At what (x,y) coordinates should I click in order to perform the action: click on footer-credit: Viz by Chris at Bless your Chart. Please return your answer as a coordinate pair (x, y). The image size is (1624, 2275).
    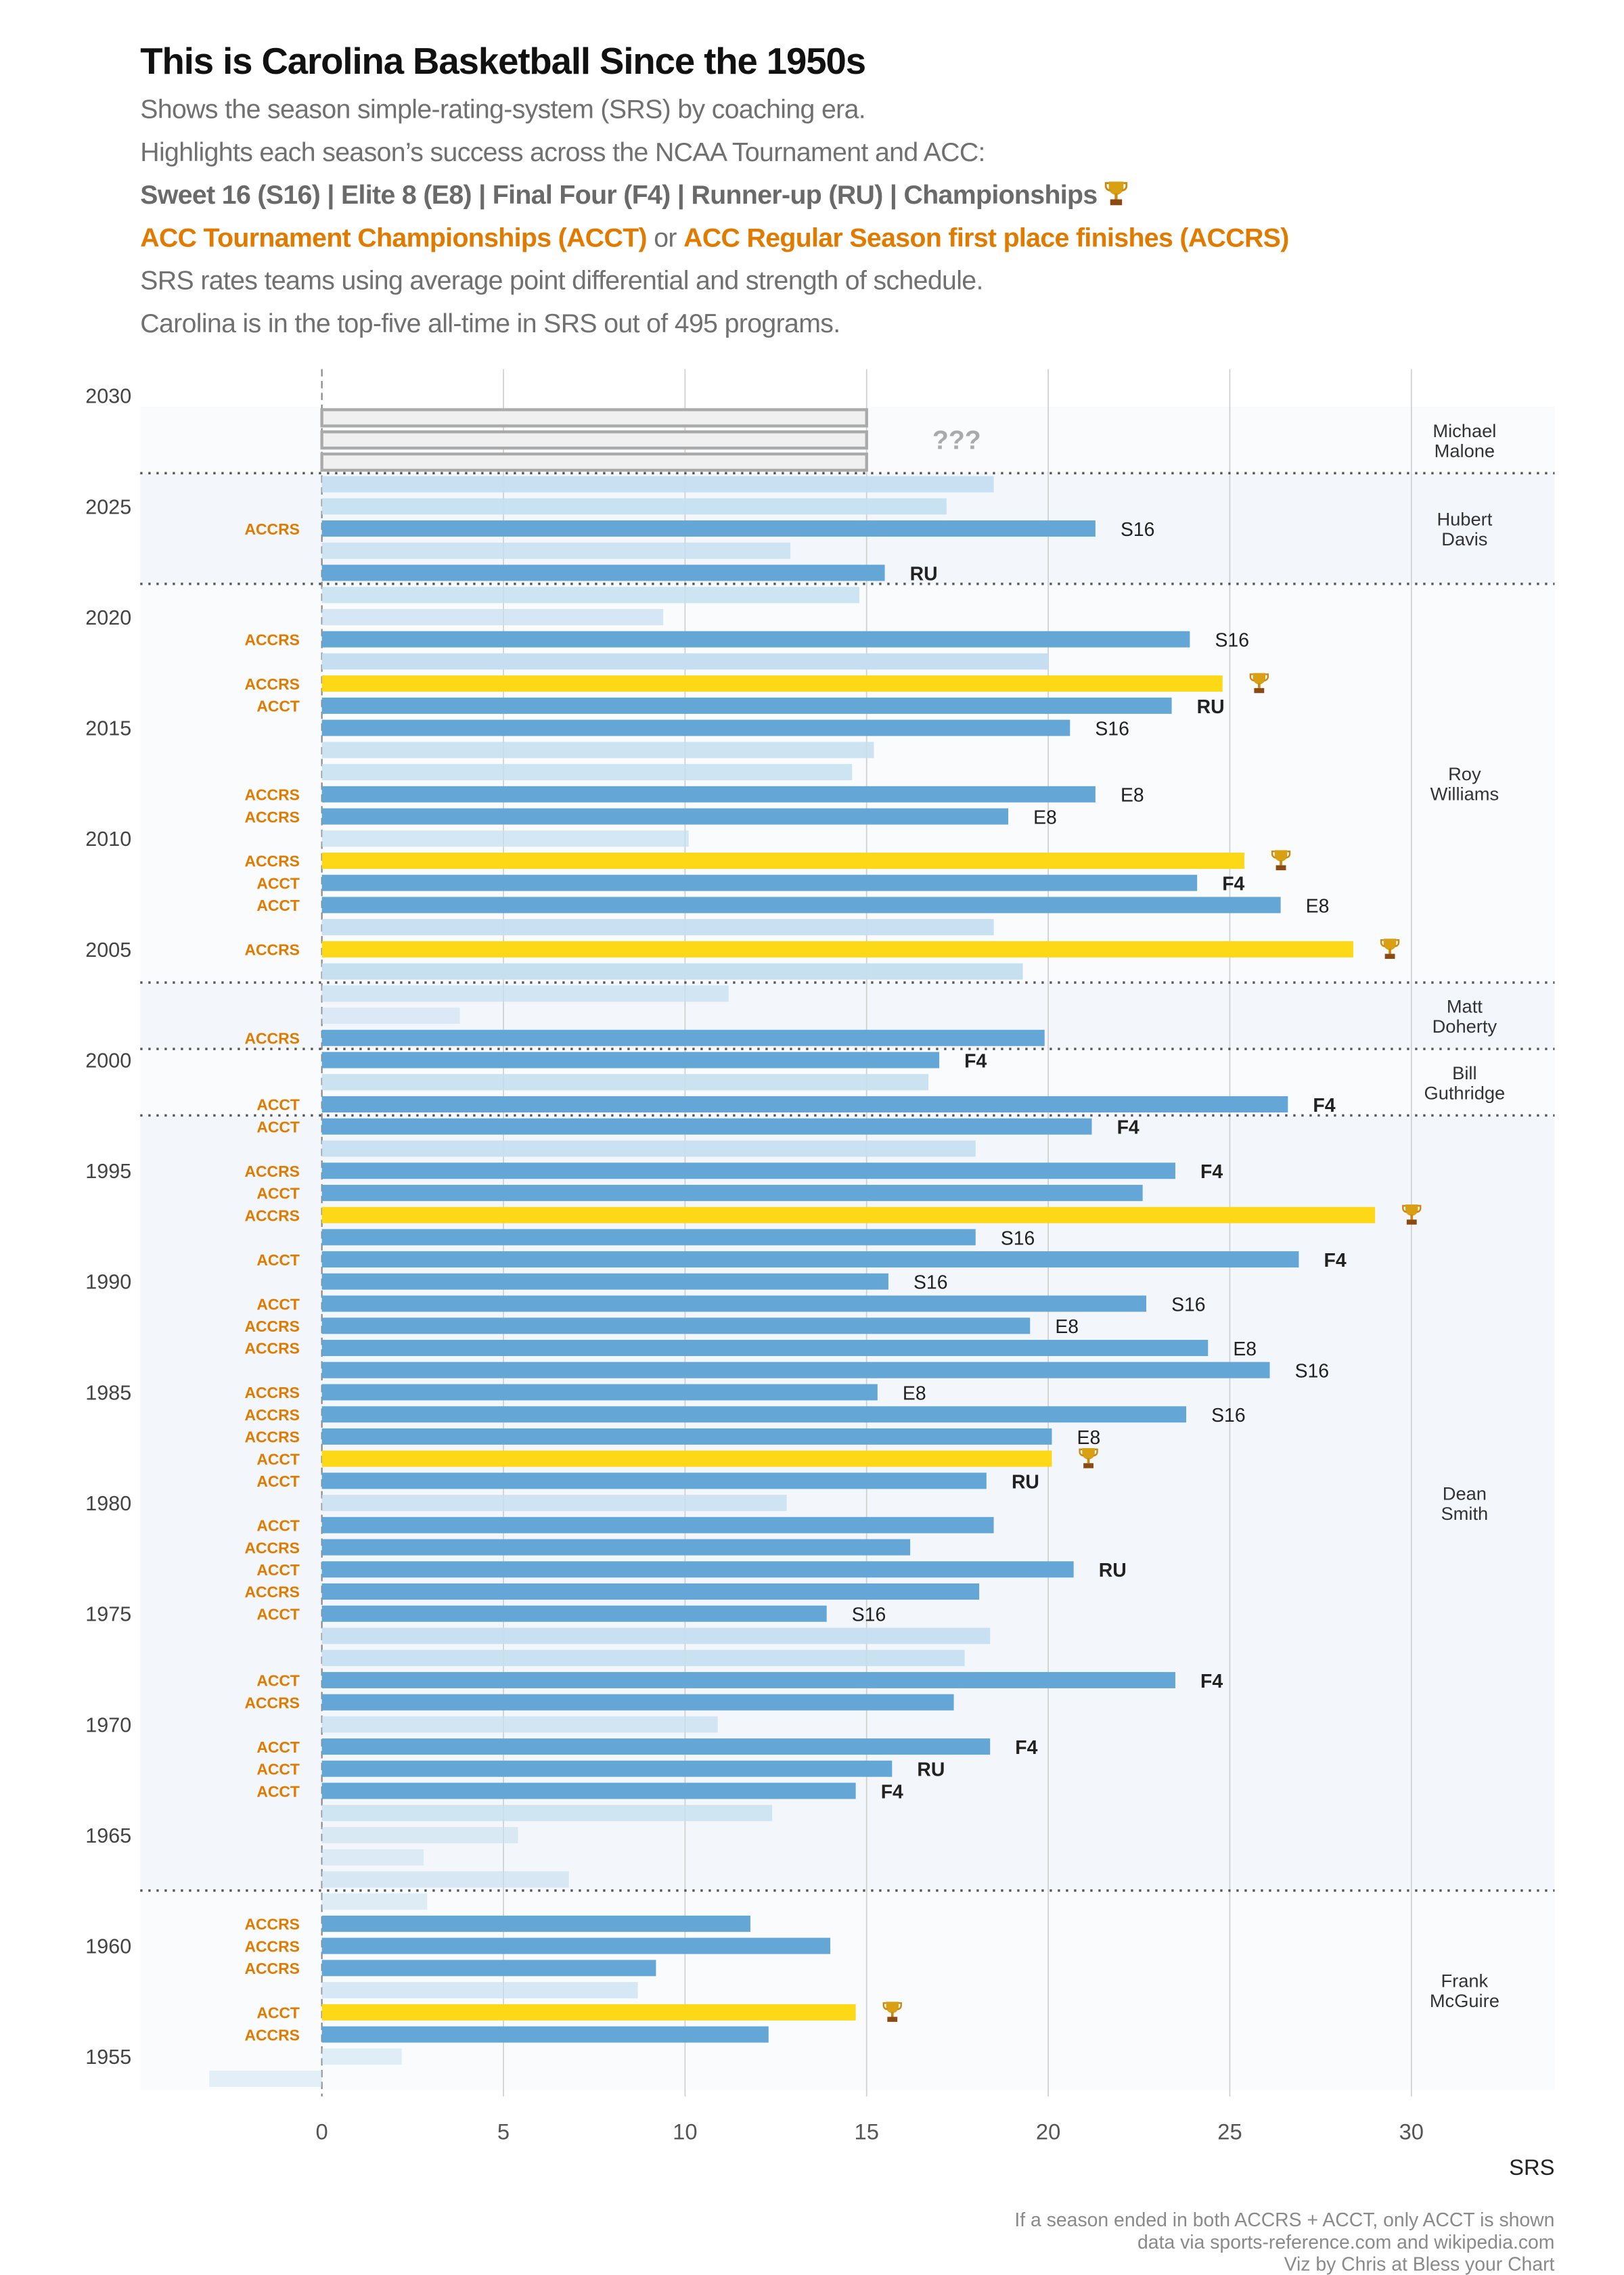
    Looking at the image, I should click on (1419, 2264).